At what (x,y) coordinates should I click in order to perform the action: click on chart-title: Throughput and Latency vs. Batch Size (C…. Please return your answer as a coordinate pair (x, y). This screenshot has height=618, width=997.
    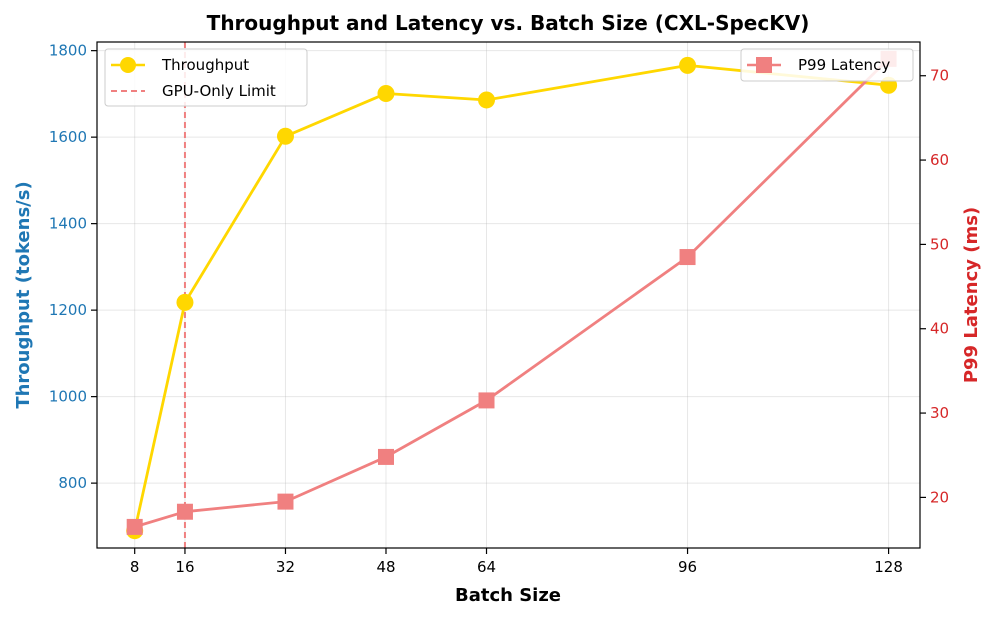
    Looking at the image, I should click on (508, 23).